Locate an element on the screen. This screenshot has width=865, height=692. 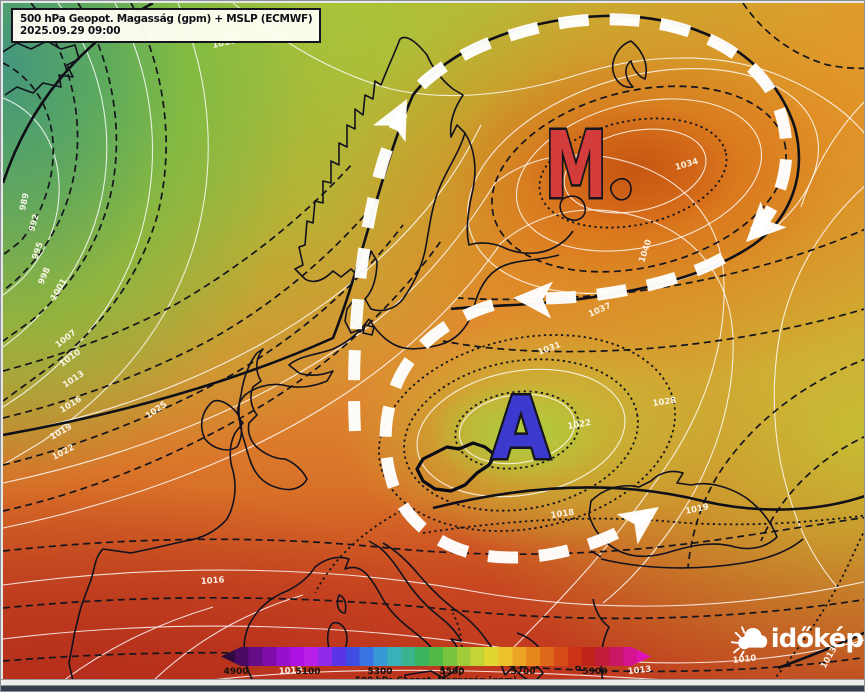
svg-text: 1001 is located at coordinates (59, 290).